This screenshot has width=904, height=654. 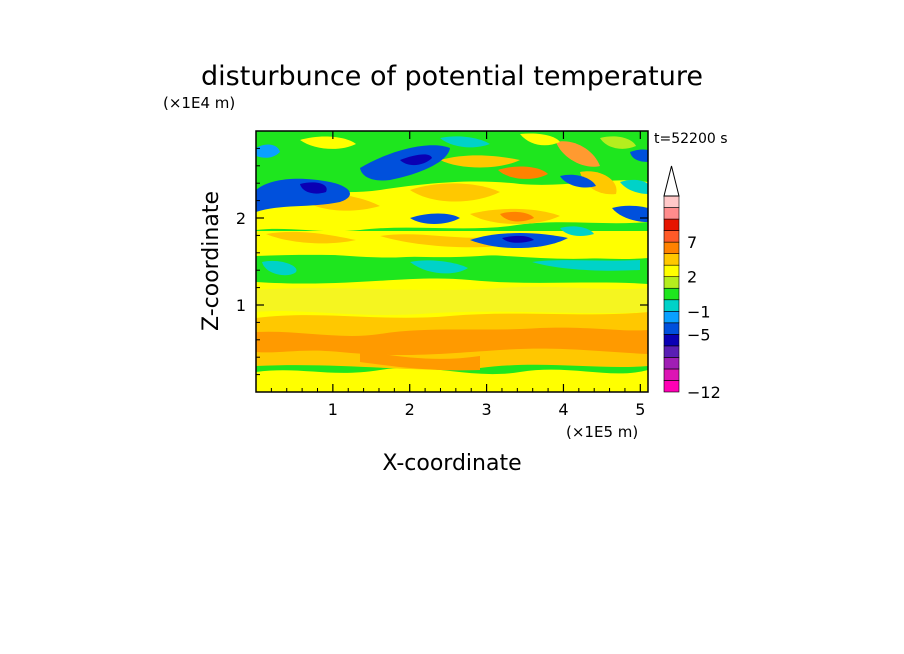 What do you see at coordinates (451, 463) in the screenshot?
I see `x-axis-label: X-coordinate` at bounding box center [451, 463].